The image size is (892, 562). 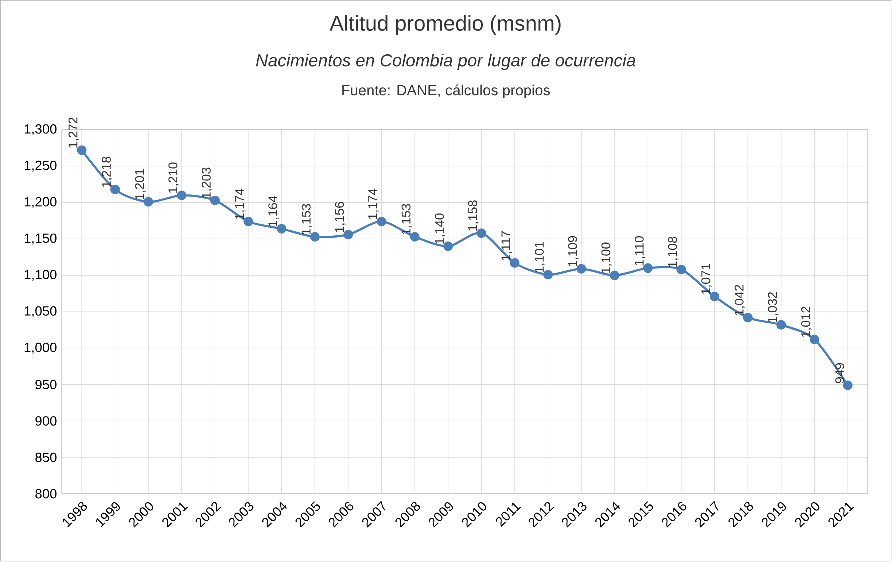 What do you see at coordinates (507, 246) in the screenshot?
I see `data-label: 1,117` at bounding box center [507, 246].